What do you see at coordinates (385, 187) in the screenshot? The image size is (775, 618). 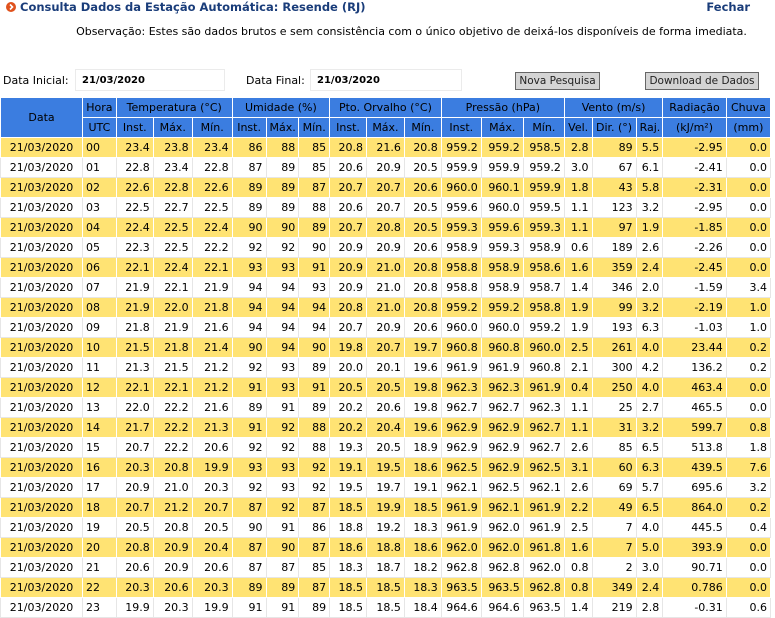 I see `table-cell: 20.7` at bounding box center [385, 187].